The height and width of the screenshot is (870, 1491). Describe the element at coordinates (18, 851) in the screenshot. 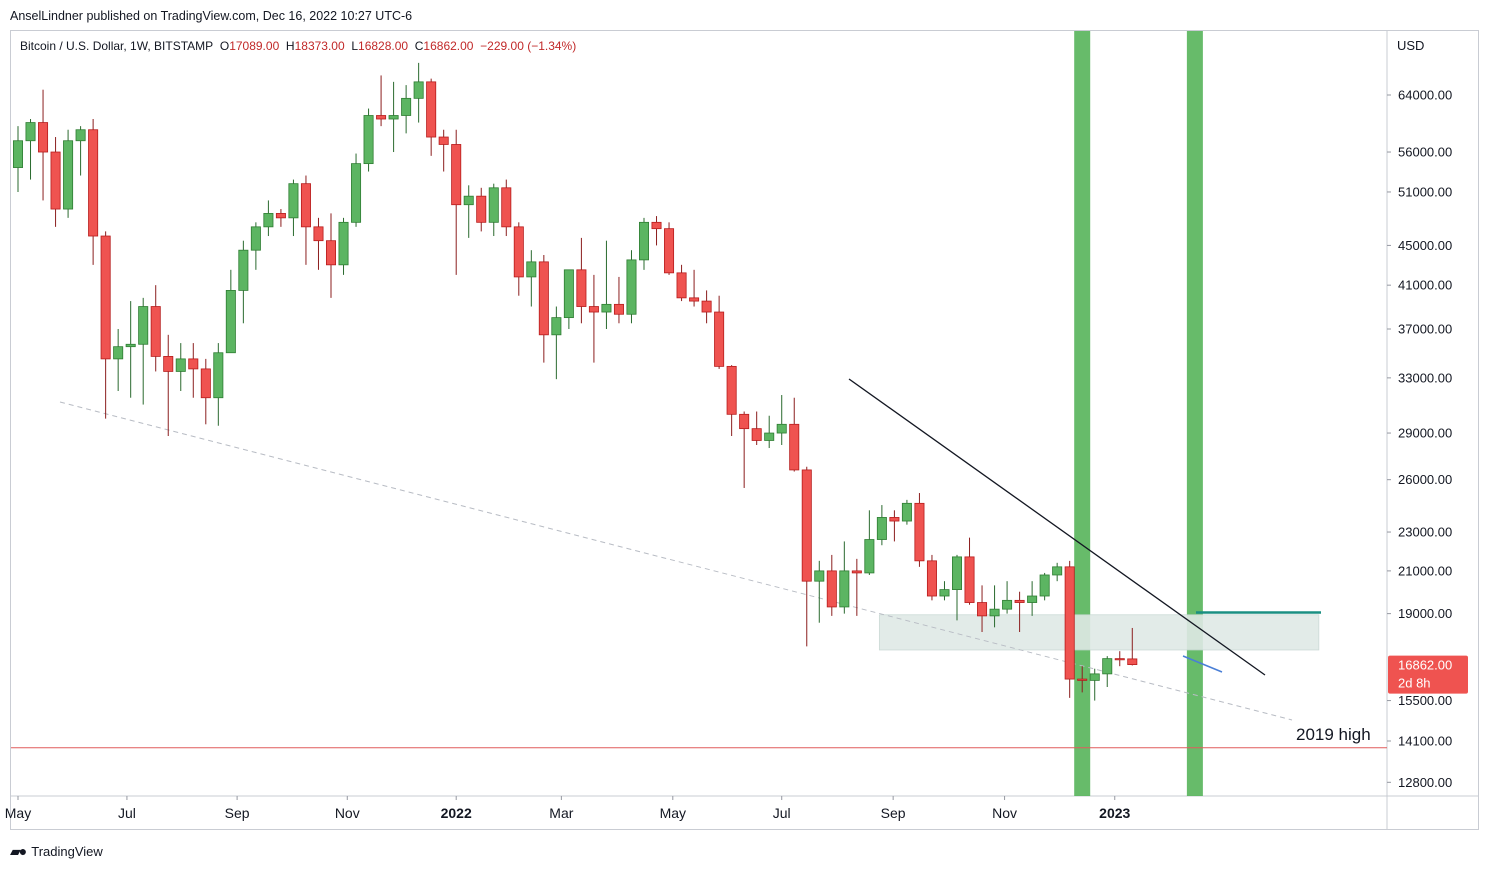

I see `tradingview-logo-icon: ▰●` at that location.